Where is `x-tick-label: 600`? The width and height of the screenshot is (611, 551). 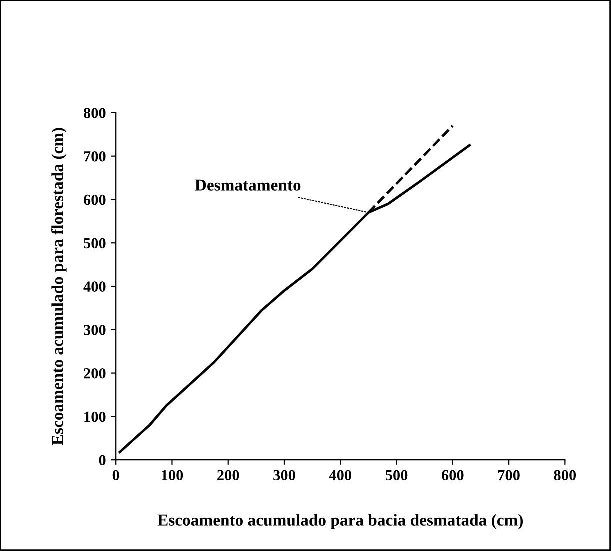
x-tick-label: 600 is located at coordinates (453, 475).